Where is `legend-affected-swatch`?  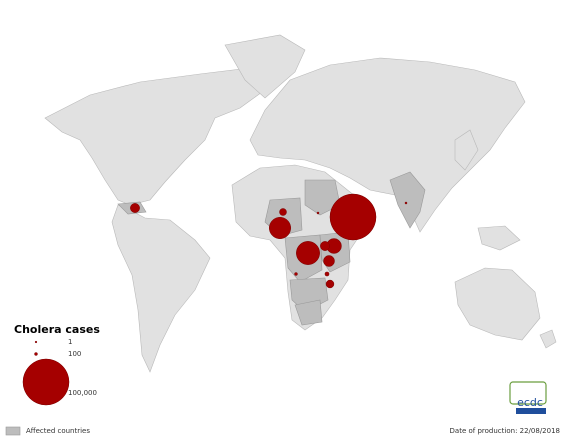 legend-affected-swatch is located at coordinates (13, 431).